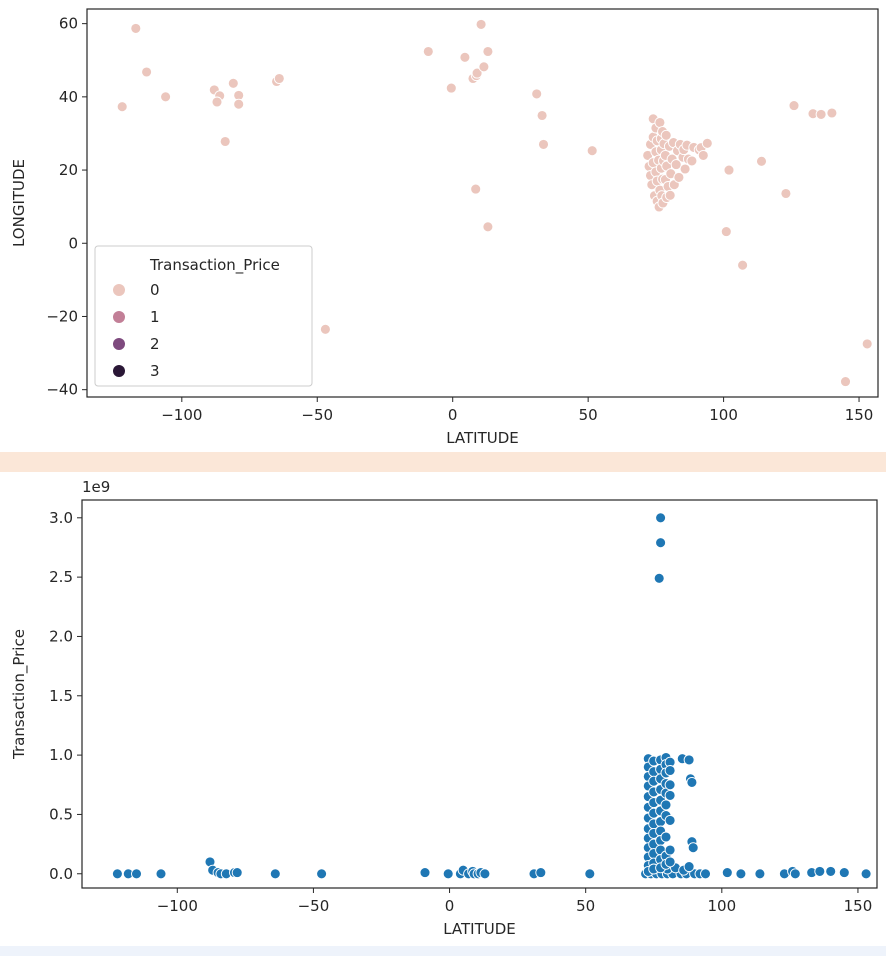 This screenshot has width=886, height=956. What do you see at coordinates (62, 316) in the screenshot?
I see `y-tick-label: −20` at bounding box center [62, 316].